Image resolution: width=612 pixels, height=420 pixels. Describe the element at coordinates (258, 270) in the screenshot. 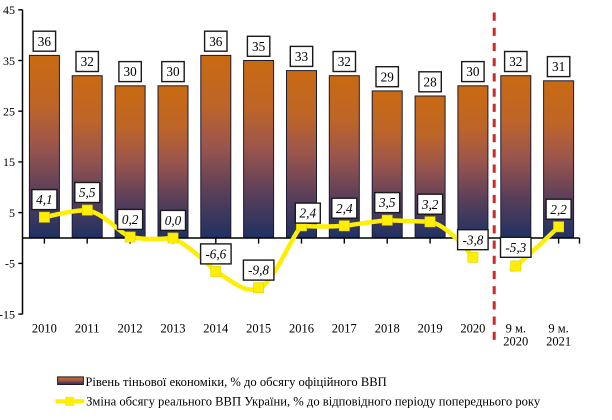

I see `svg-text: -9,8` at that location.